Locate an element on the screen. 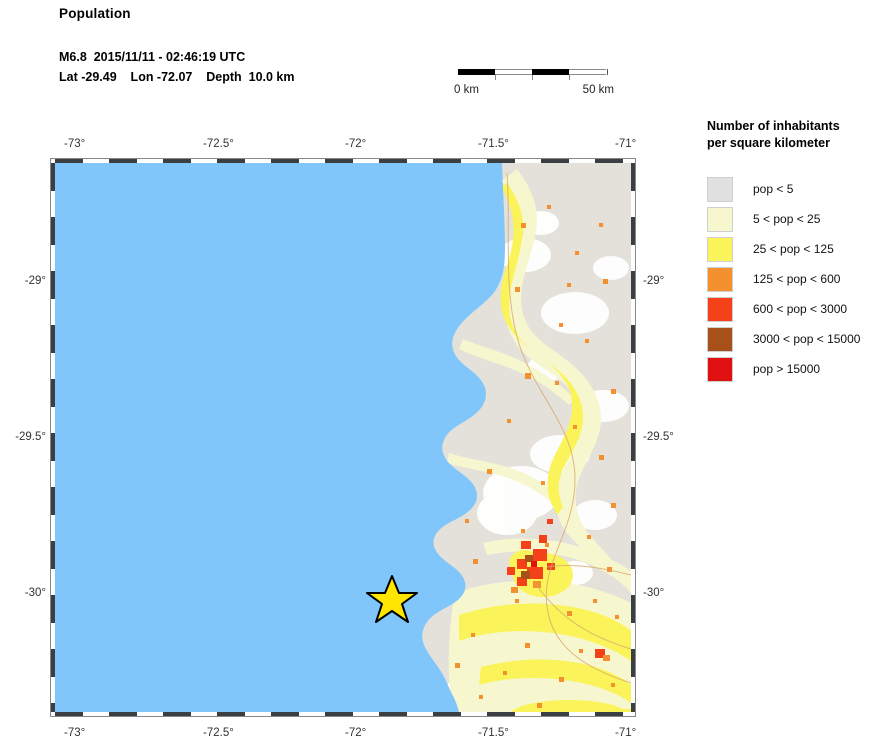 The image size is (894, 751). legend-item: 600 < pop < 3000 is located at coordinates (799, 309).